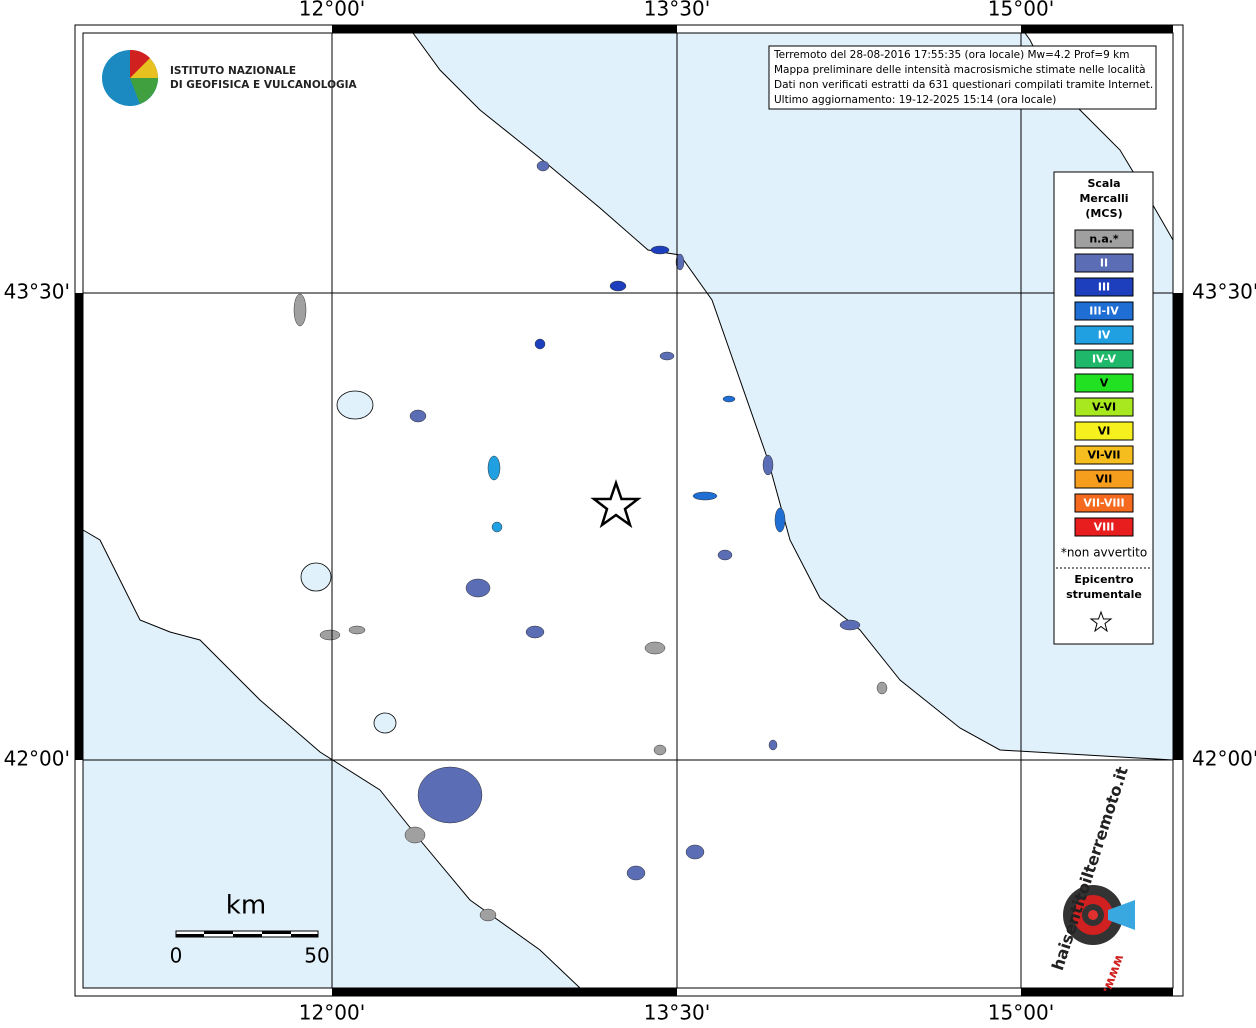  Describe the element at coordinates (616, 504) in the screenshot. I see `epicenter` at that location.